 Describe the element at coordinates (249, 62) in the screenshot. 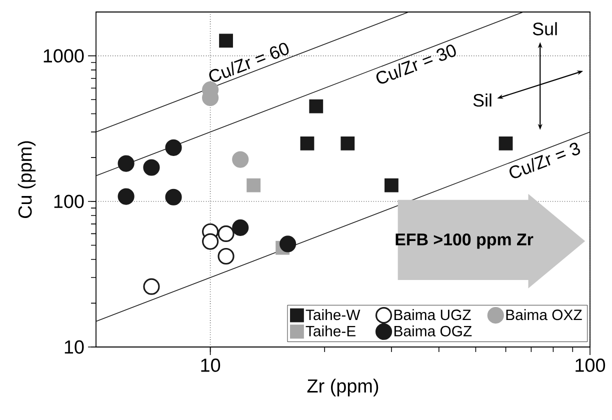

I see `text: Cu/Zr = 60` at that location.